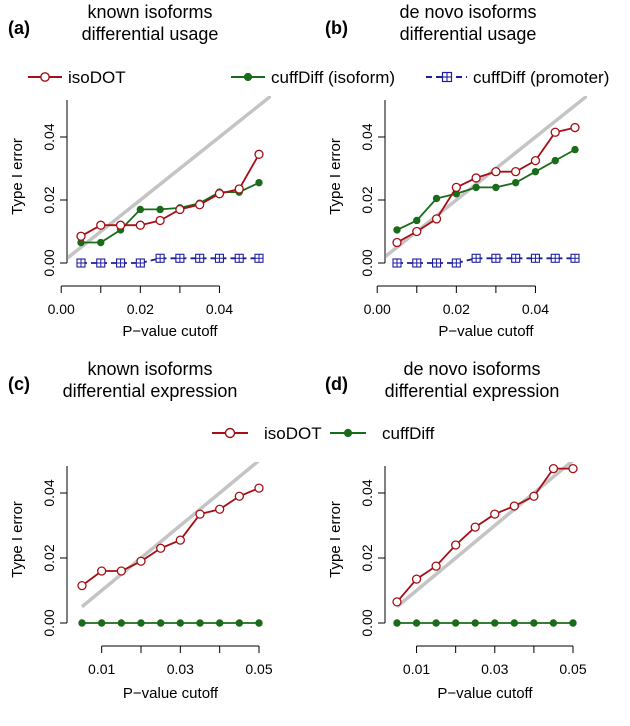 The height and width of the screenshot is (726, 630). What do you see at coordinates (170, 331) in the screenshot?
I see `x-axis-label-a: P−value cutoff` at bounding box center [170, 331].